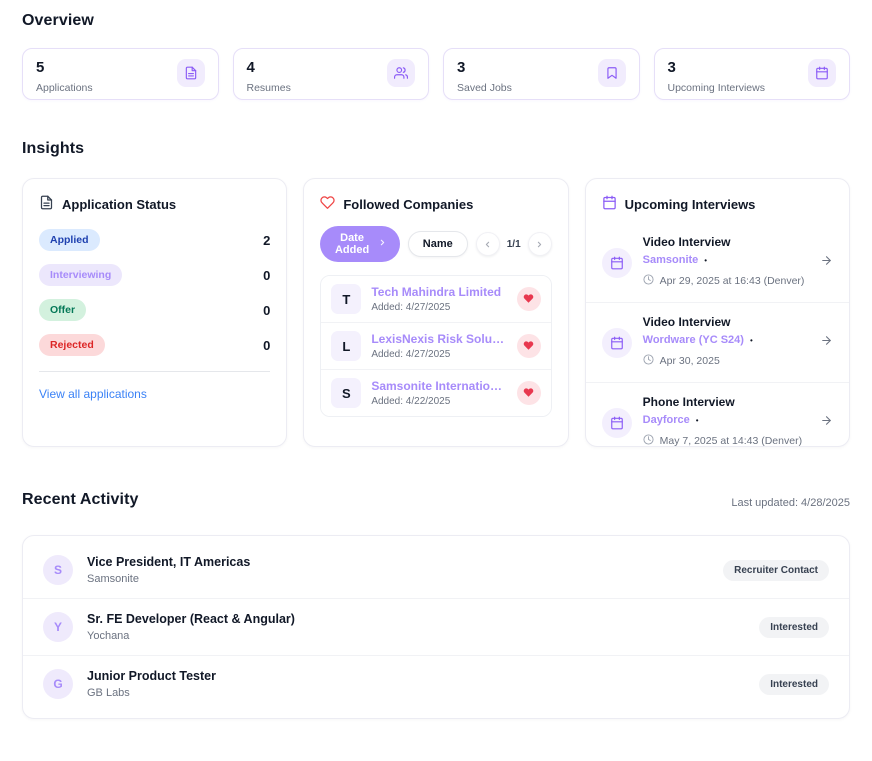 This screenshot has width=872, height=761. I want to click on company-row: T Tech Mahindra Limited Added: 4/27/2025, so click(436, 299).